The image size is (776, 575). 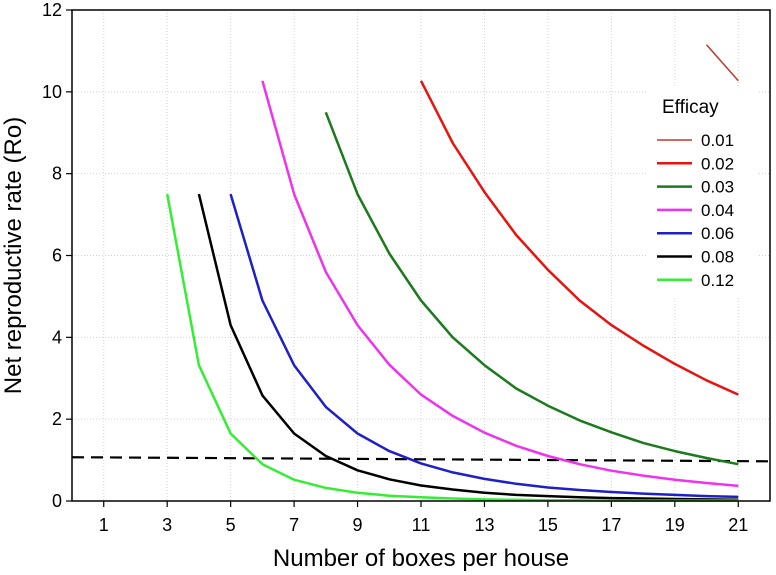 I want to click on legend-label: 0.08, so click(x=717, y=257).